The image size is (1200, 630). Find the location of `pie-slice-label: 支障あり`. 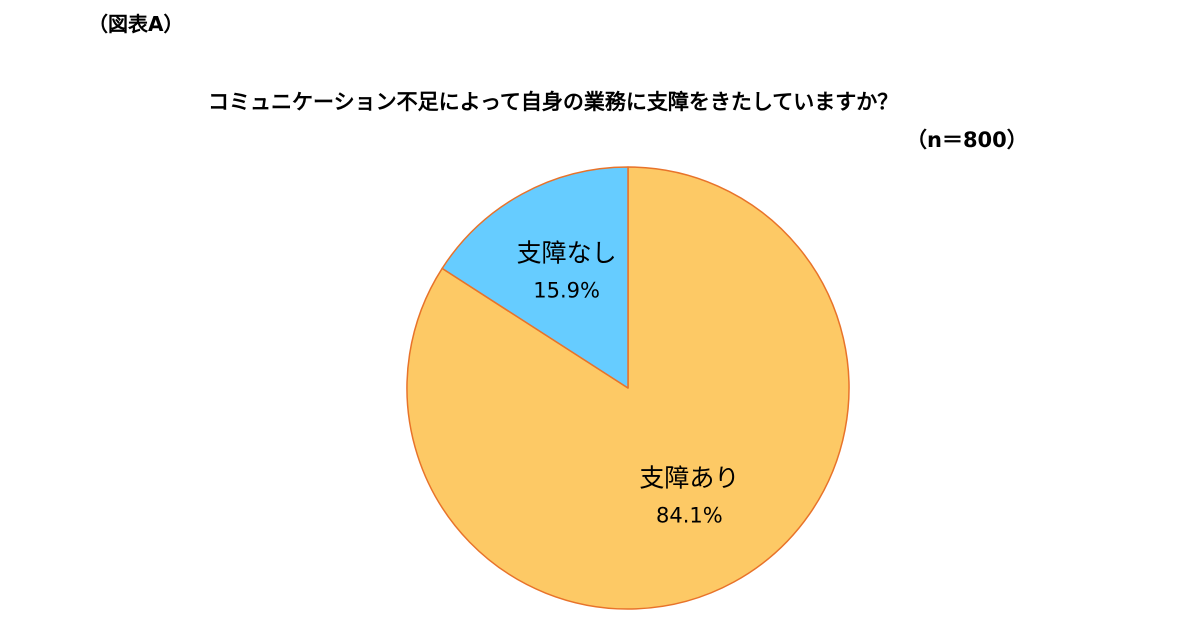

pie-slice-label: 支障あり is located at coordinates (689, 478).